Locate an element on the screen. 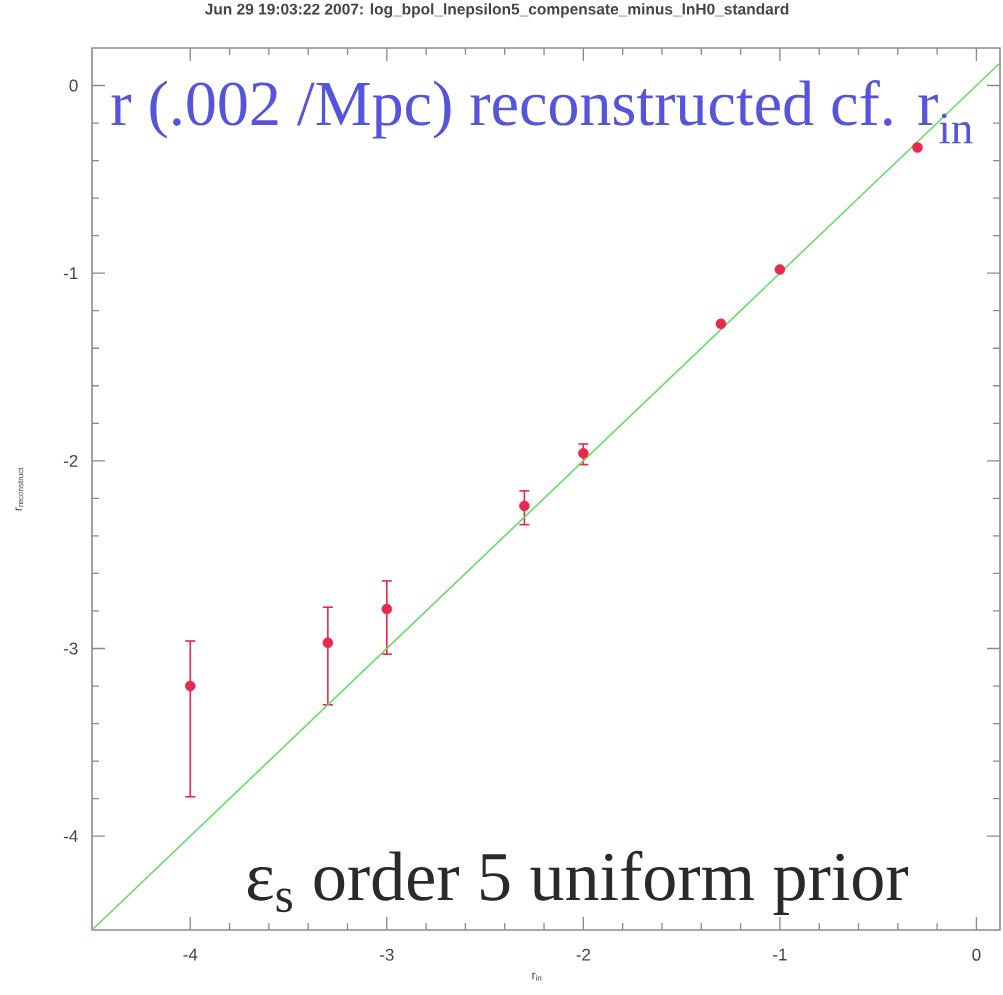 The height and width of the screenshot is (995, 1003). x-tick-label: -3 is located at coordinates (387, 954).